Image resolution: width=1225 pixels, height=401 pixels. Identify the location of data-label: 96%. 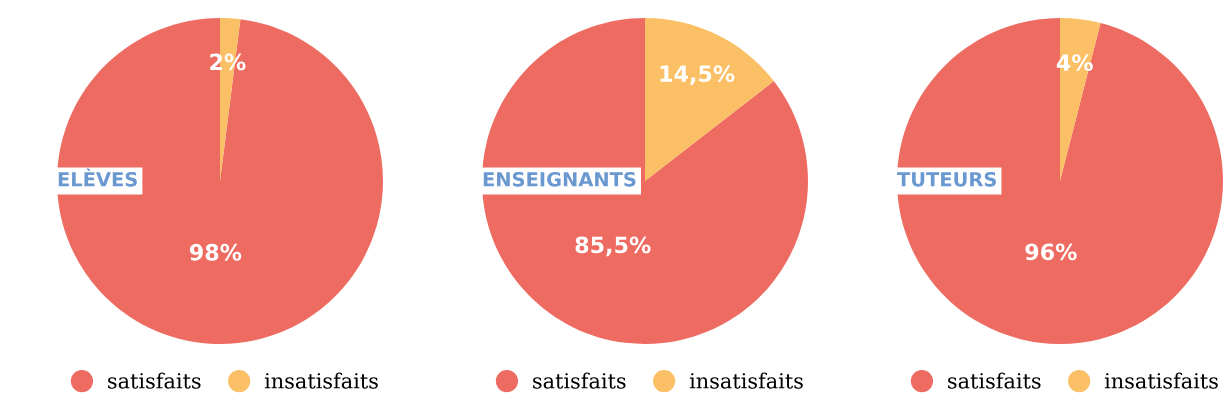
(1051, 252).